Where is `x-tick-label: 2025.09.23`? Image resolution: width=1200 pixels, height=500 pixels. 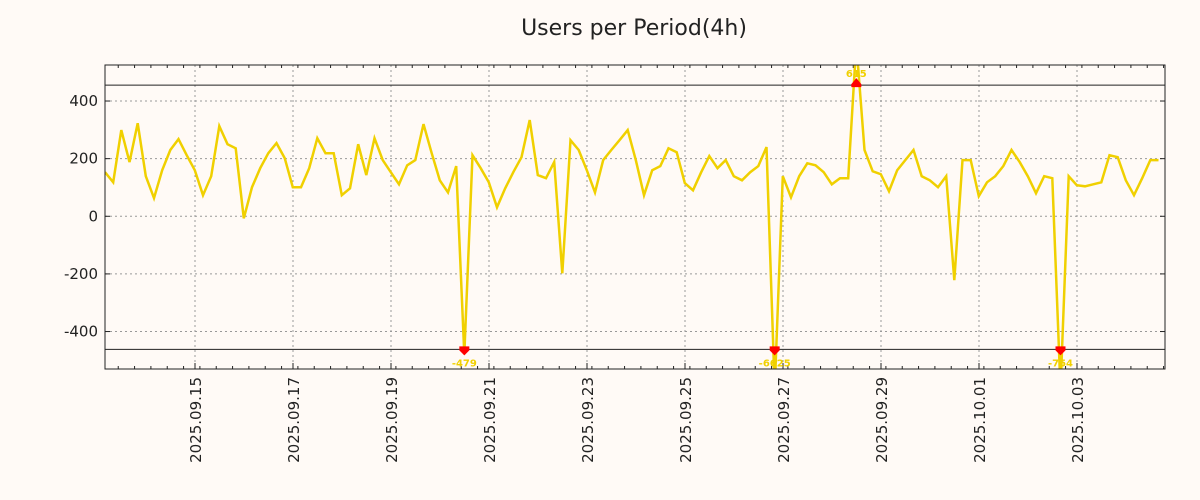
x-tick-label: 2025.09.23 is located at coordinates (588, 420).